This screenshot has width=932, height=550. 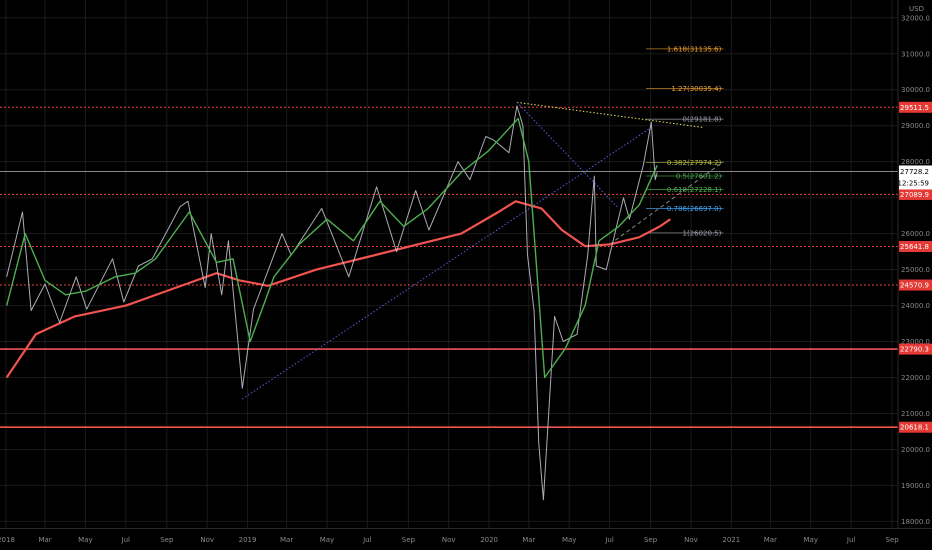 I want to click on level-tag: 20618.1, so click(x=914, y=428).